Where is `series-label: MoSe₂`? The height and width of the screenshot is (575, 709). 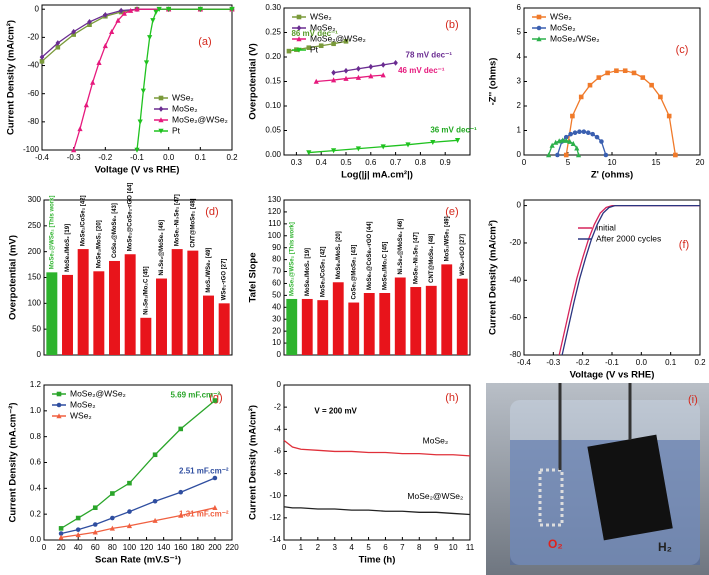
series-label: MoSe₂ is located at coordinates (436, 441).